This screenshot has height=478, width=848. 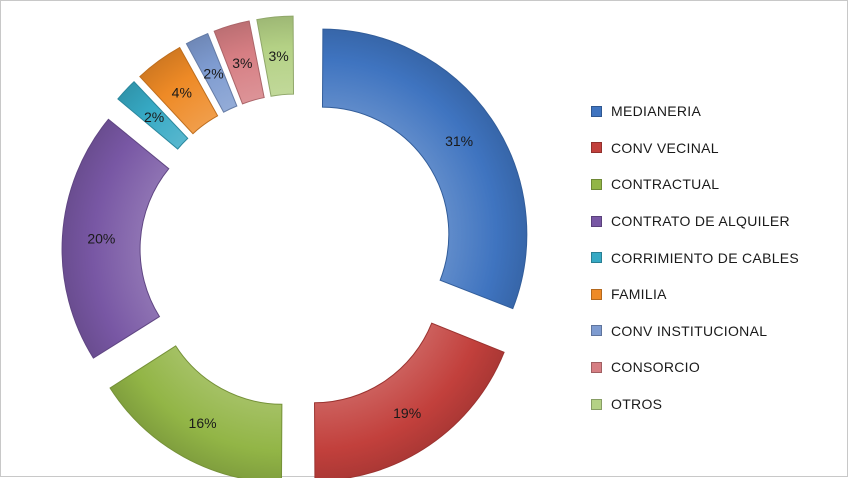 I want to click on data-label-conv-institucional: 2%, so click(x=213, y=74).